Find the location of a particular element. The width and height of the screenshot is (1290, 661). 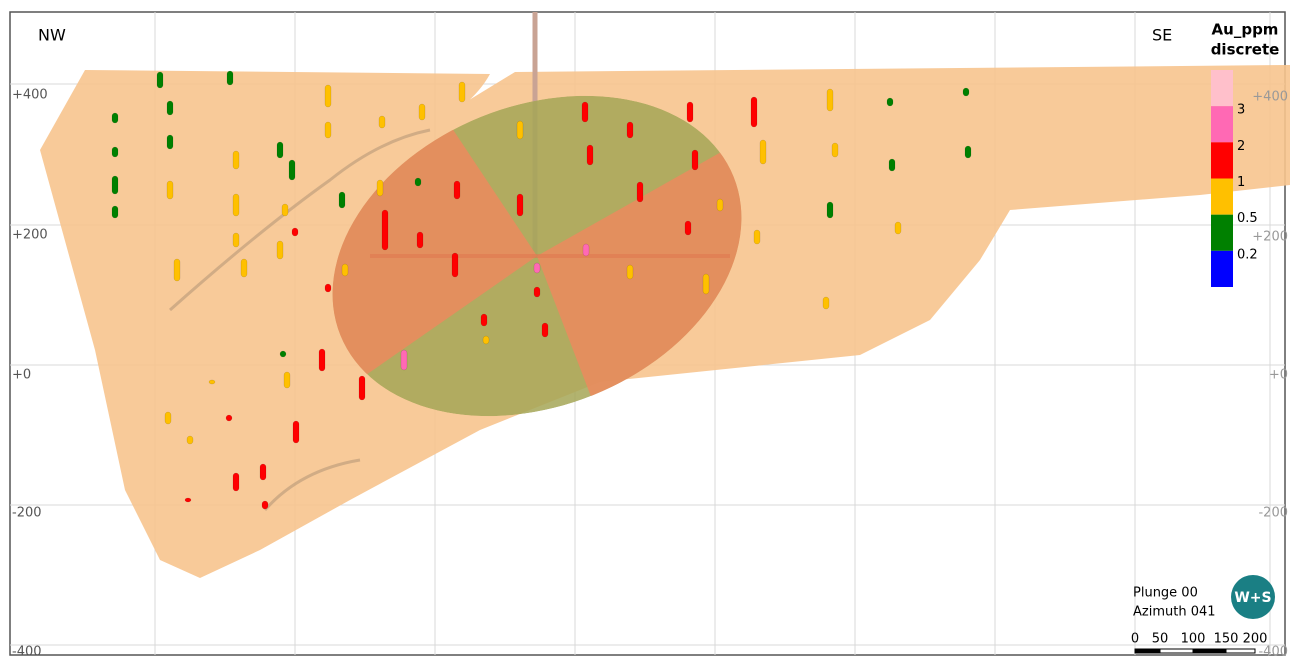

legend-label: 1 is located at coordinates (1241, 182).